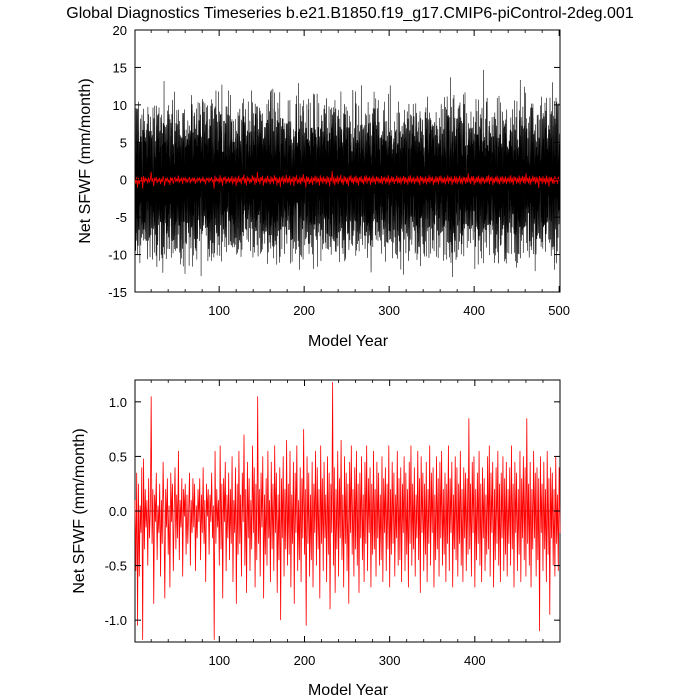 Image resolution: width=700 pixels, height=700 pixels. I want to click on y-tick-label: 0.0, so click(118, 511).